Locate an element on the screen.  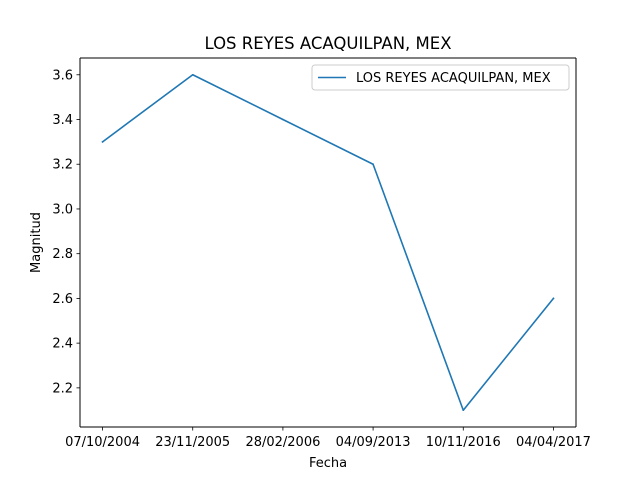
x-tick-label: 04/09/2013 is located at coordinates (373, 442).